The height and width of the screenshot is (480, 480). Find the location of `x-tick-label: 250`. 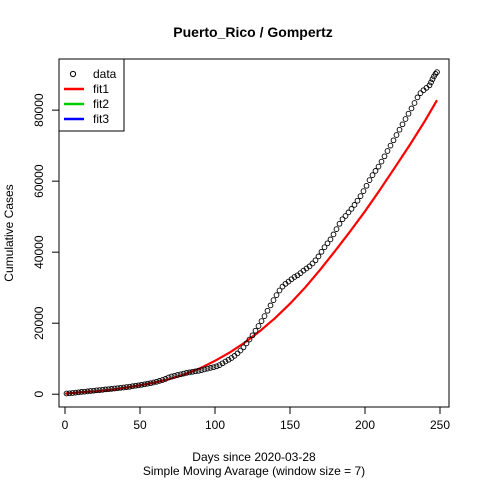

x-tick-label: 250 is located at coordinates (440, 425).